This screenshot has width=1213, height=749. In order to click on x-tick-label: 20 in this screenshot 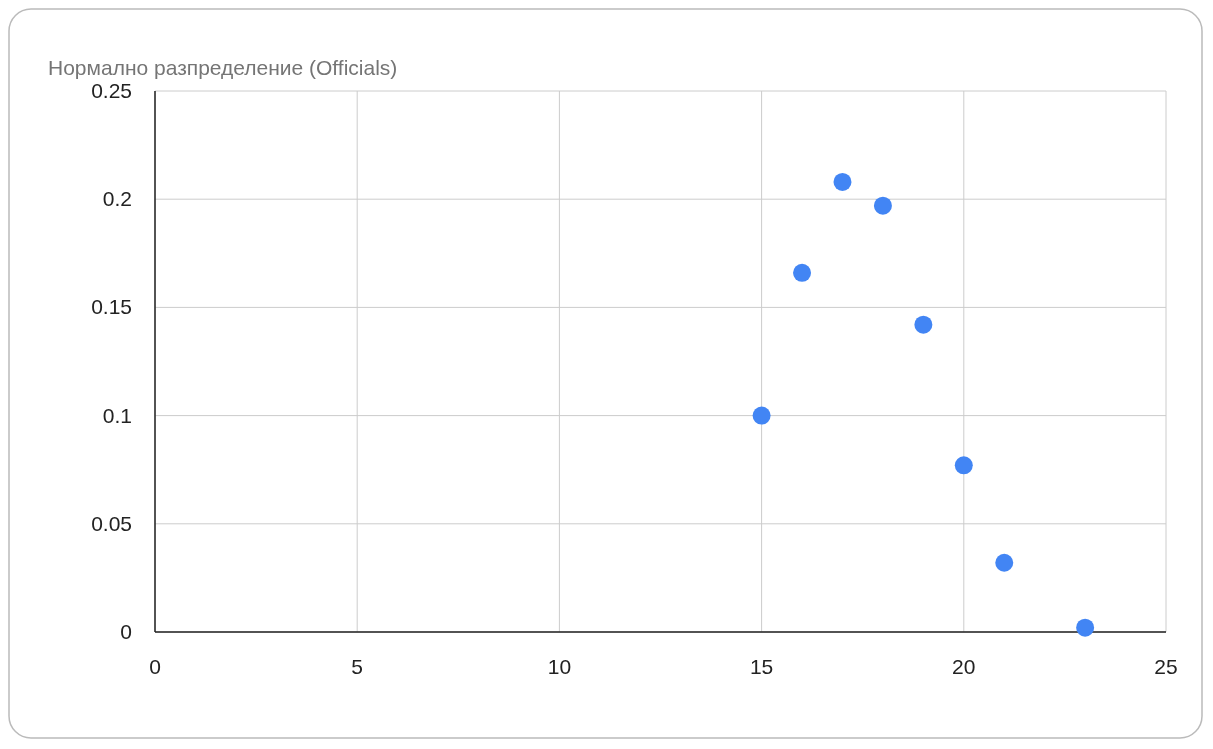, I will do `click(964, 666)`.